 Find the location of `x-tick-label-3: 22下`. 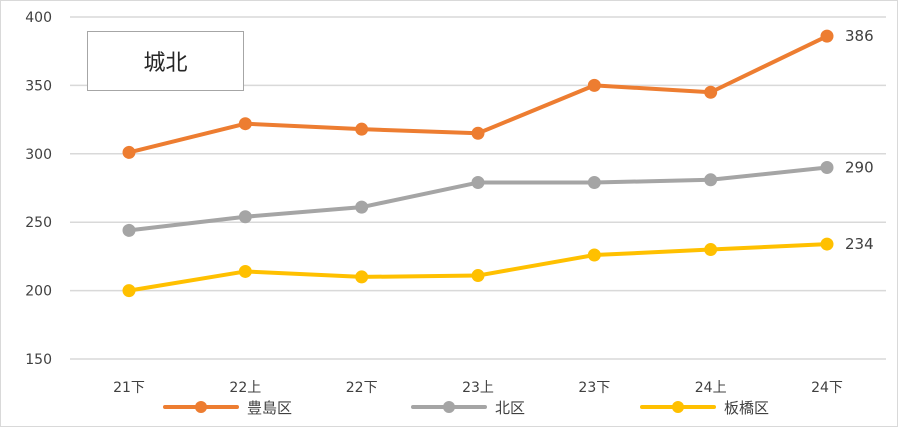

x-tick-label-3: 22下 is located at coordinates (362, 388).